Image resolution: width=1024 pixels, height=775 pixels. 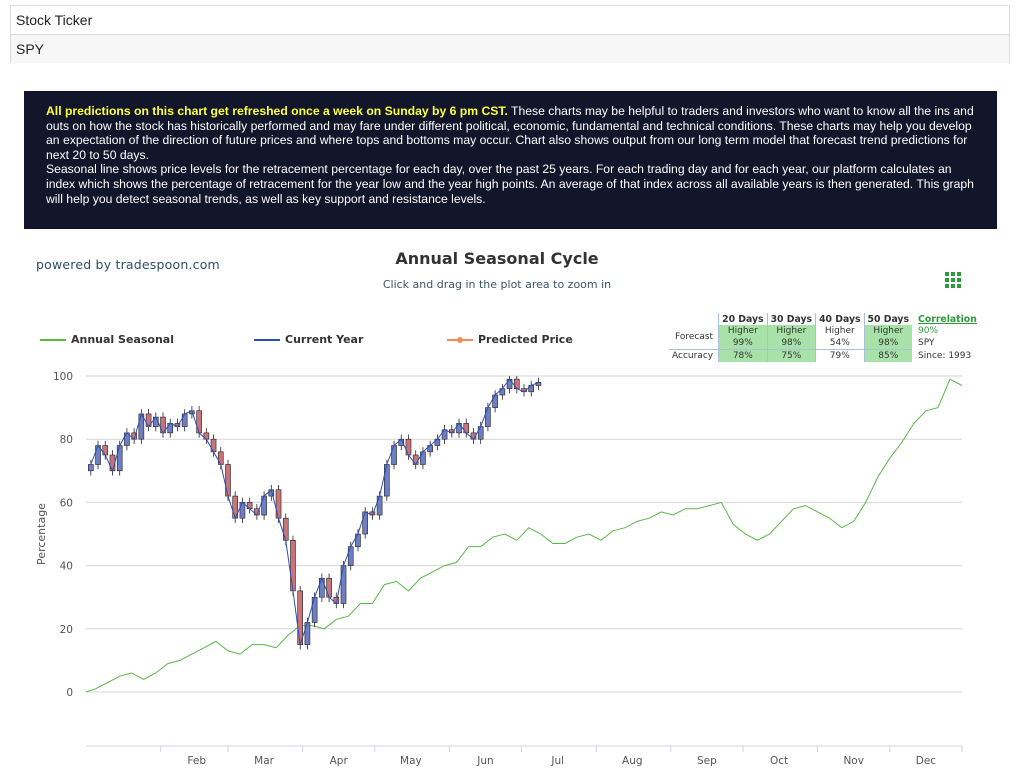 What do you see at coordinates (128, 264) in the screenshot?
I see `powered-by-label: powered by tradespoon.com` at bounding box center [128, 264].